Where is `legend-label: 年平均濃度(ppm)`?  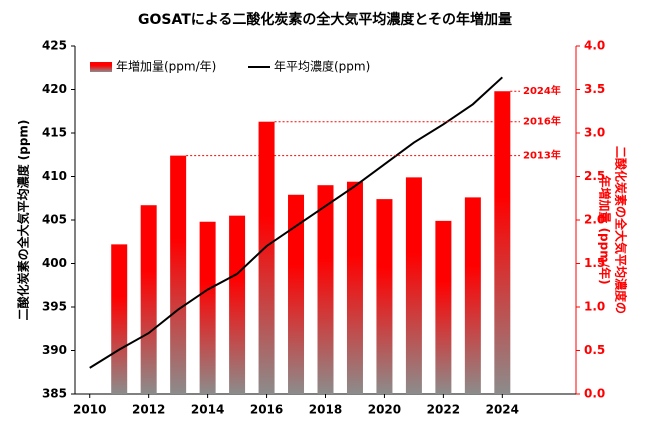
legend-label: 年平均濃度(ppm) is located at coordinates (322, 66).